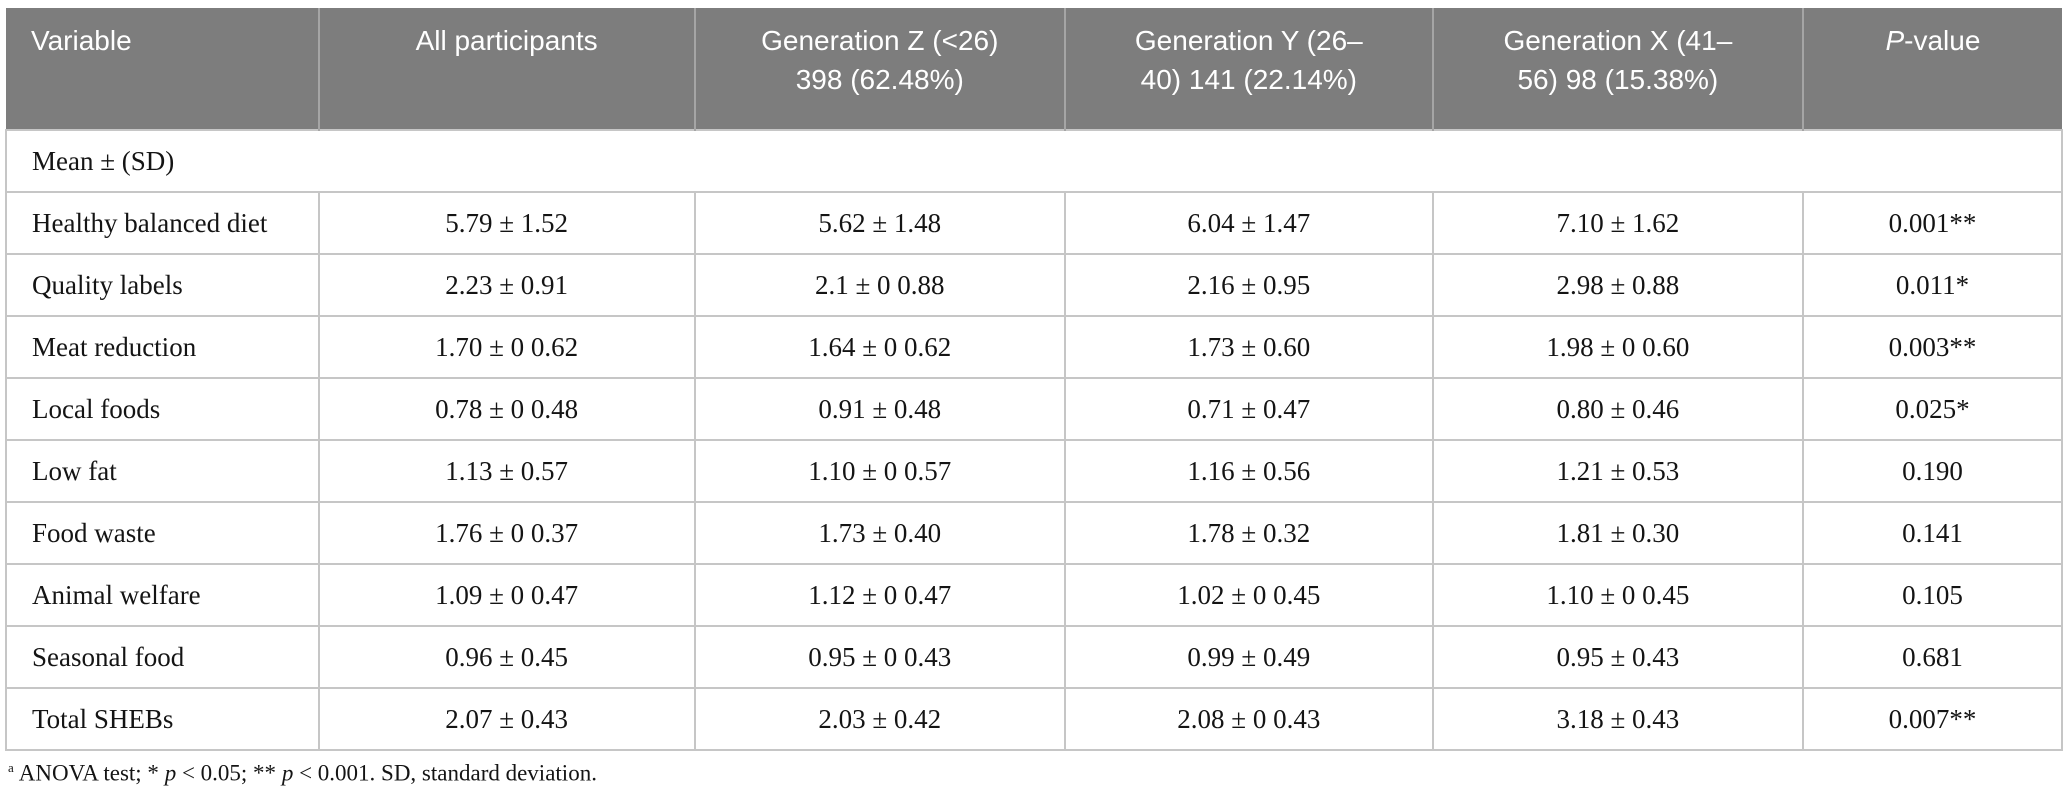 The height and width of the screenshot is (787, 2068). Describe the element at coordinates (1617, 223) in the screenshot. I see `cell-gen-x: 7.10 ± 1.62` at that location.